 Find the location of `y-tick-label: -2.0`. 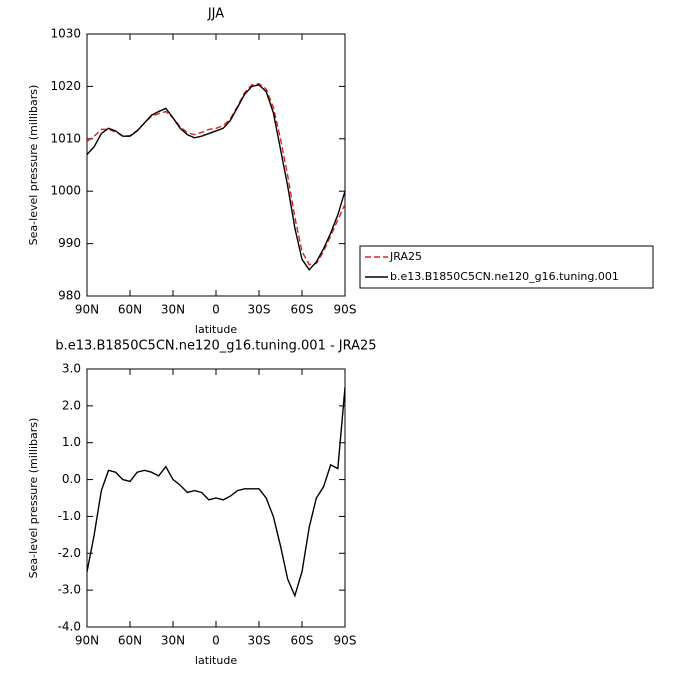

y-tick-label: -2.0 is located at coordinates (69, 553).